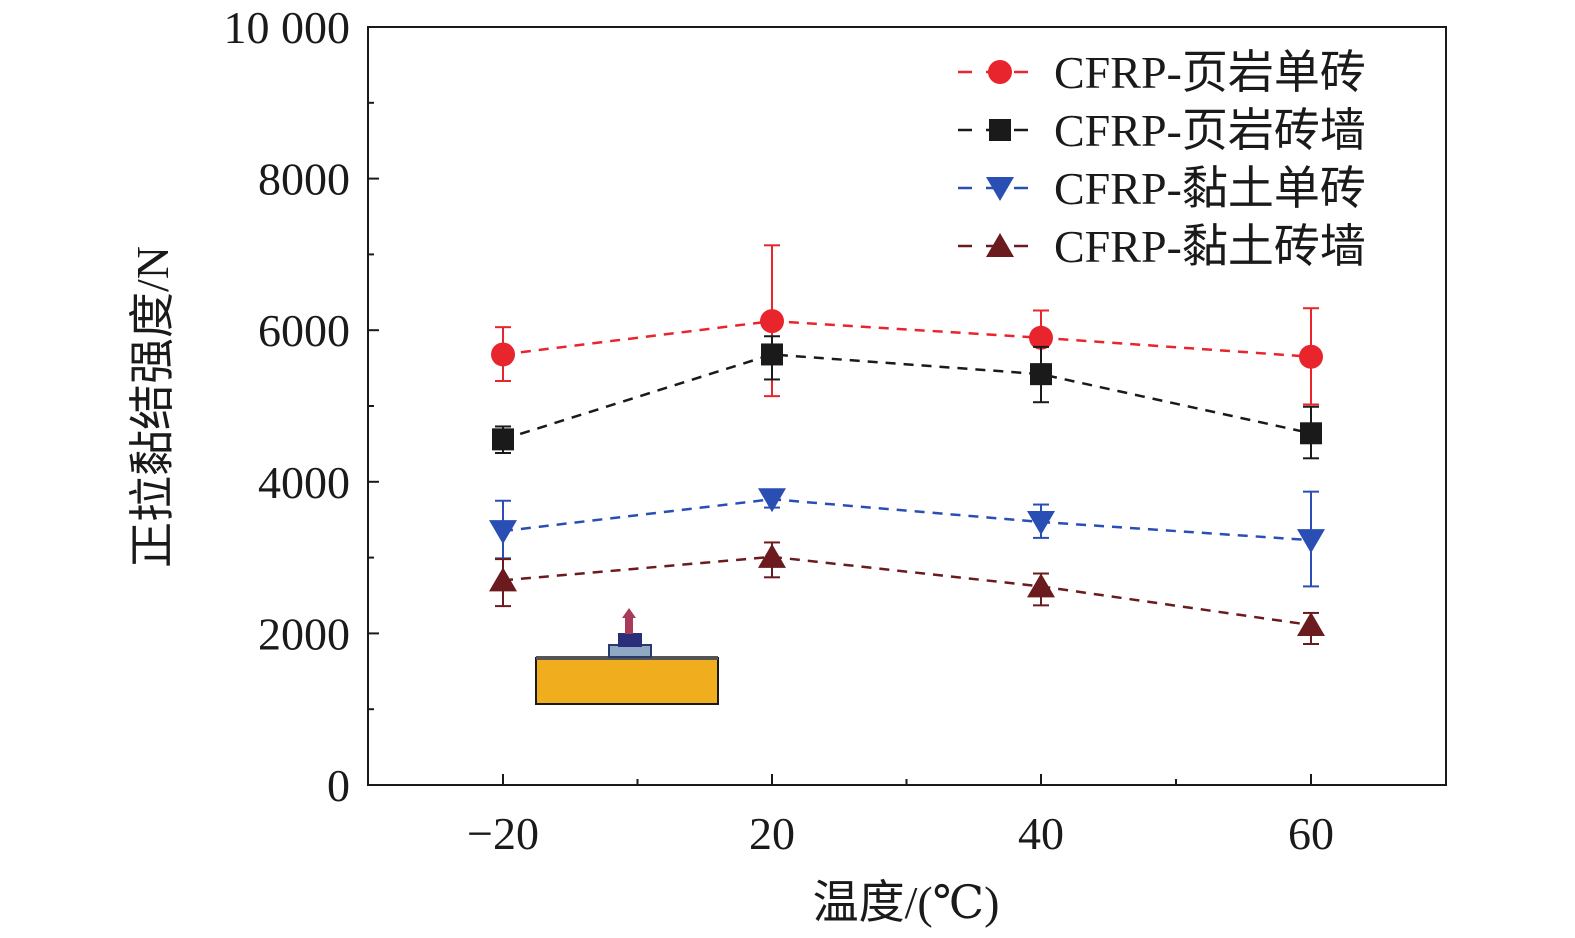  What do you see at coordinates (629, 613) in the screenshot?
I see `pull-arrow` at bounding box center [629, 613].